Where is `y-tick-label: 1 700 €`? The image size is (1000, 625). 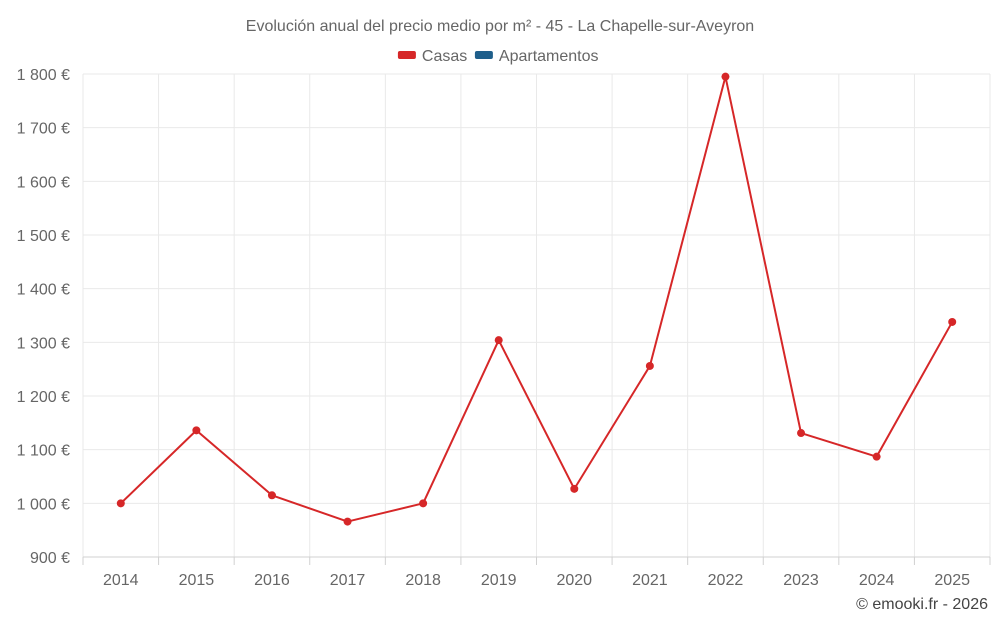 y-tick-label: 1 700 € is located at coordinates (43, 129).